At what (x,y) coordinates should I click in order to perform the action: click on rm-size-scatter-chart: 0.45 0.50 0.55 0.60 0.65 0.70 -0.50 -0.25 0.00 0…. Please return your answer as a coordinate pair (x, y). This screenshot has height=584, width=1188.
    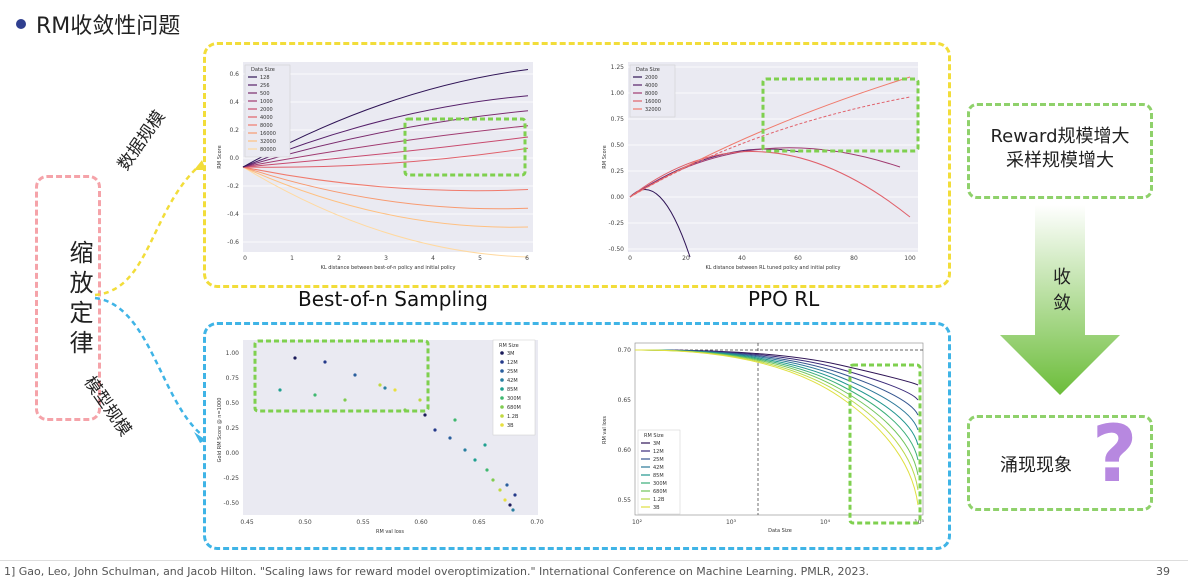
    Looking at the image, I should click on (380, 437).